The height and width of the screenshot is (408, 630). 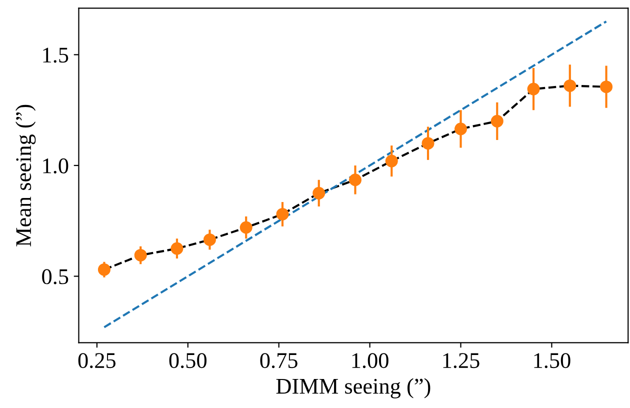 I want to click on x-tick-label: 0.50, so click(x=187, y=360).